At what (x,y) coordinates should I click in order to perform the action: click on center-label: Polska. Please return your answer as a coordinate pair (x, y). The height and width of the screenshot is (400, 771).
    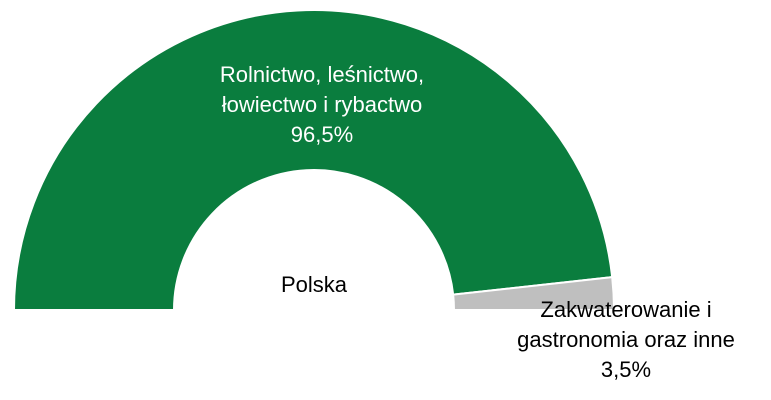
    Looking at the image, I should click on (314, 284).